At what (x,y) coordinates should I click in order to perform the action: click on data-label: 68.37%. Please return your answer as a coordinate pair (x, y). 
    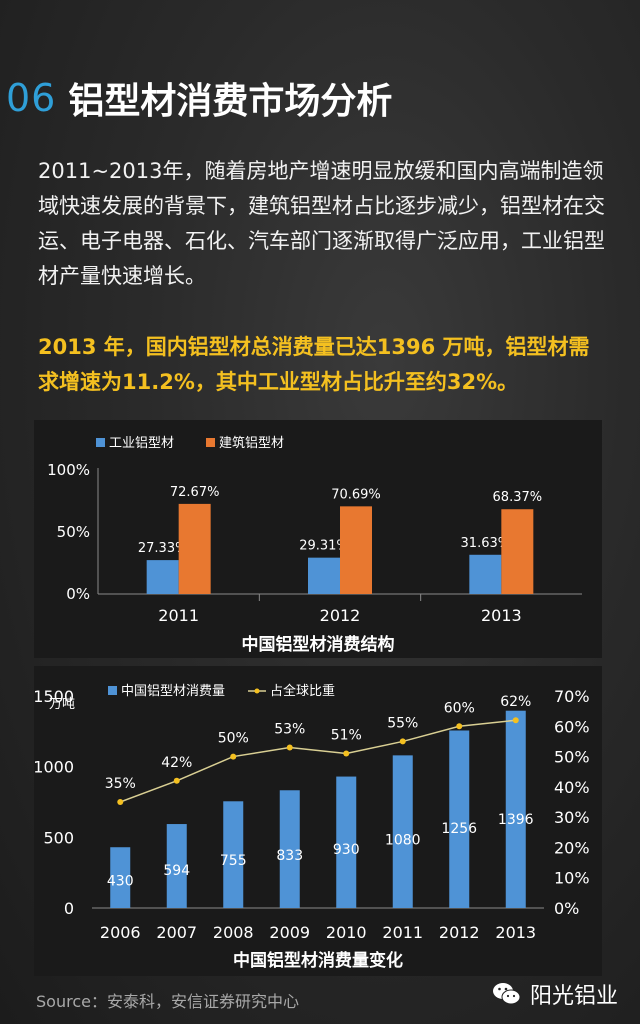
    Looking at the image, I should click on (518, 497).